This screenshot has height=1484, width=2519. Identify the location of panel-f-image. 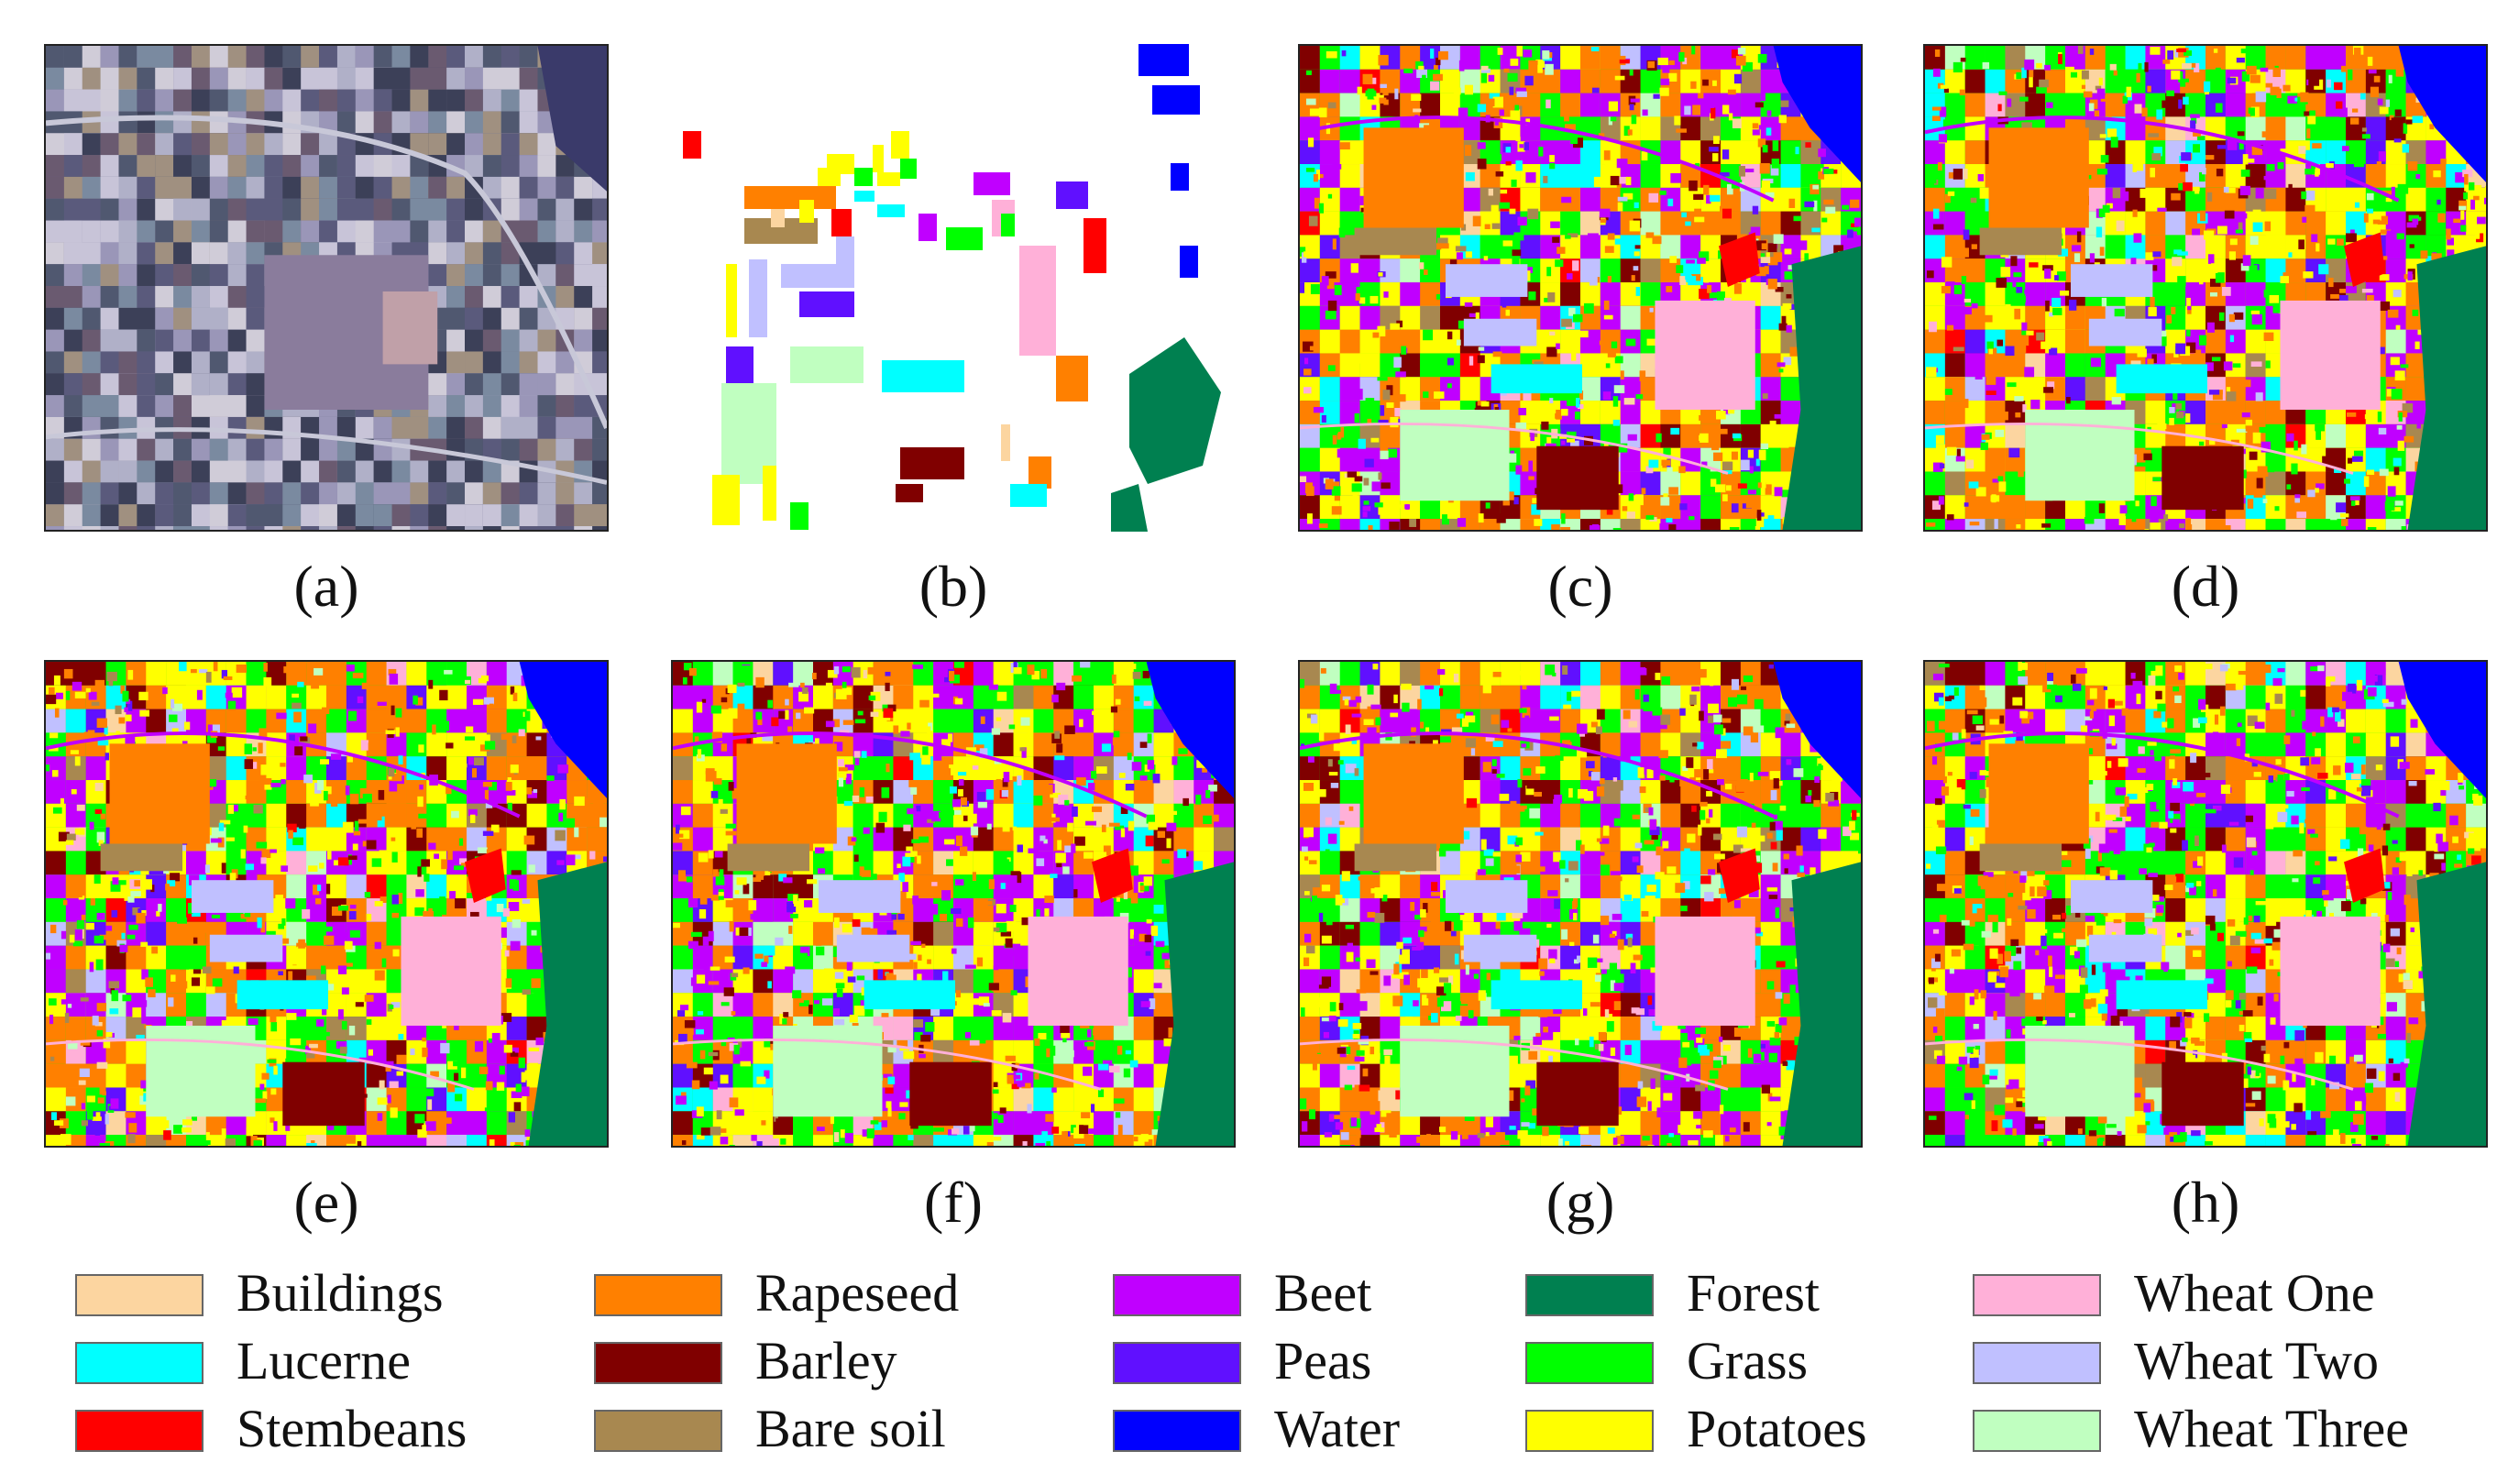
(953, 904).